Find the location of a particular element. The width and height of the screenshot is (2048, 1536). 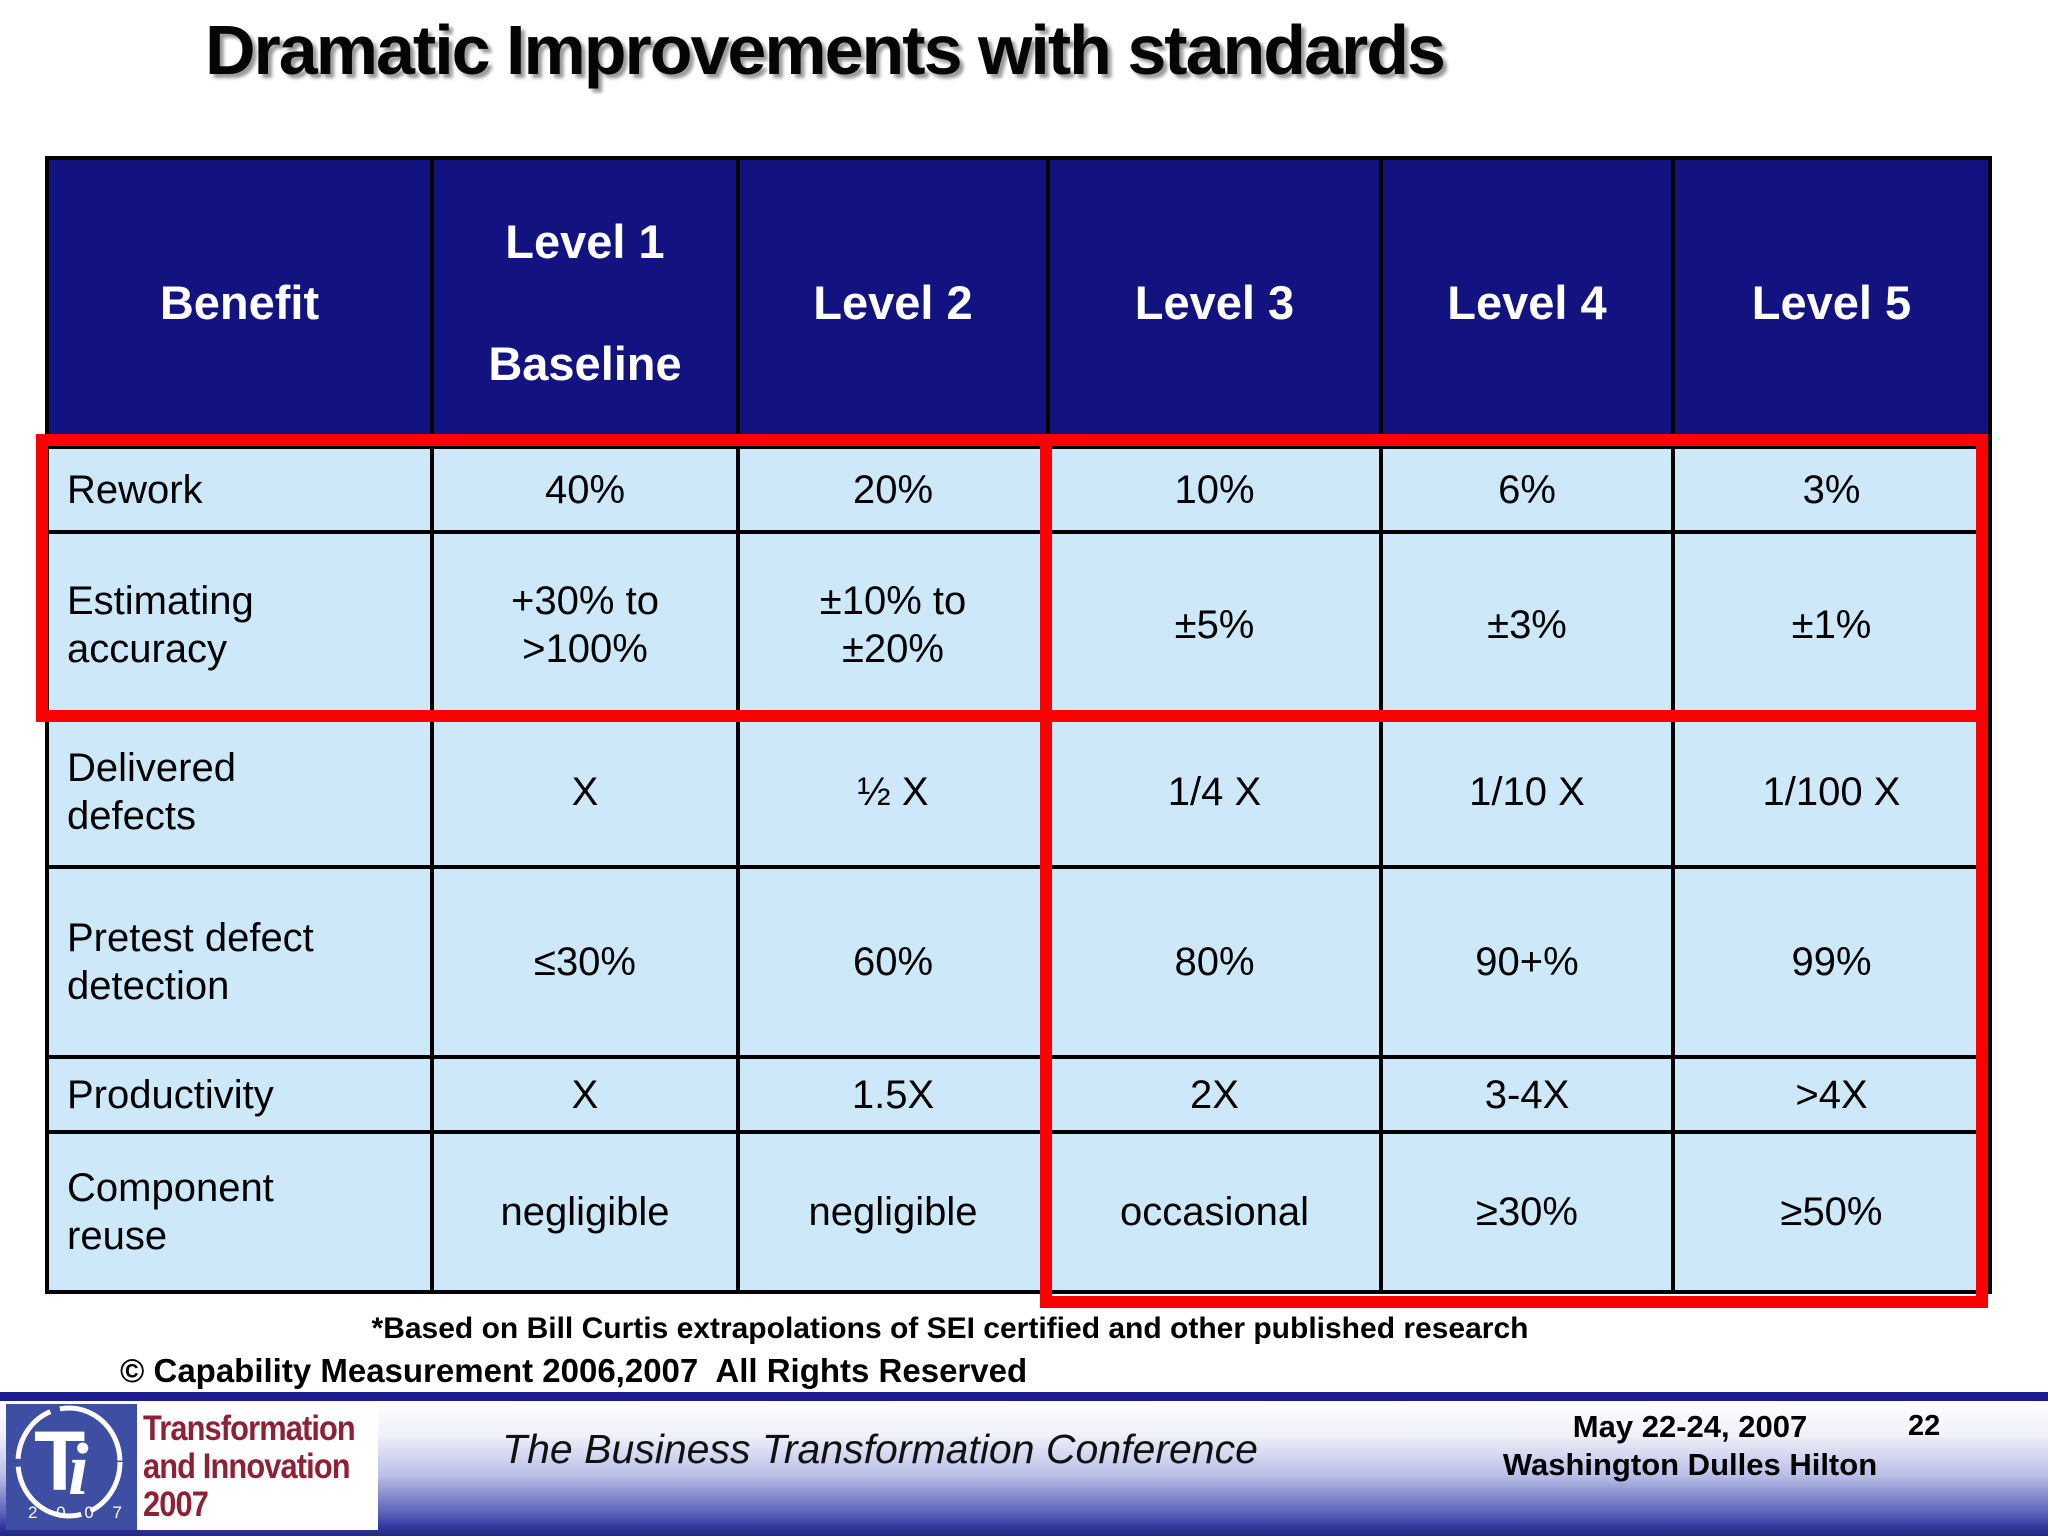

row-label-pretest-detection: Pretest defect detection is located at coordinates (239, 962).